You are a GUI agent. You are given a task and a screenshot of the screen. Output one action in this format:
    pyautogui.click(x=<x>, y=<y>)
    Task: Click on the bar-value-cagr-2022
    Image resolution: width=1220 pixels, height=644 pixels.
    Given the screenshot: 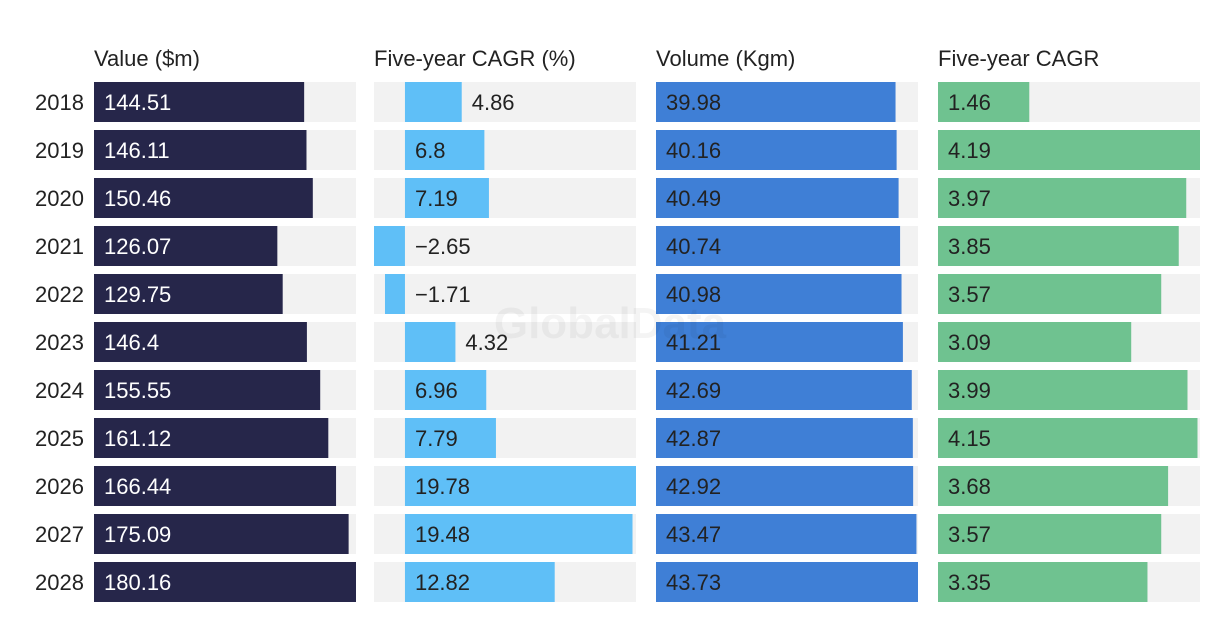 What is the action you would take?
    pyautogui.click(x=394, y=294)
    